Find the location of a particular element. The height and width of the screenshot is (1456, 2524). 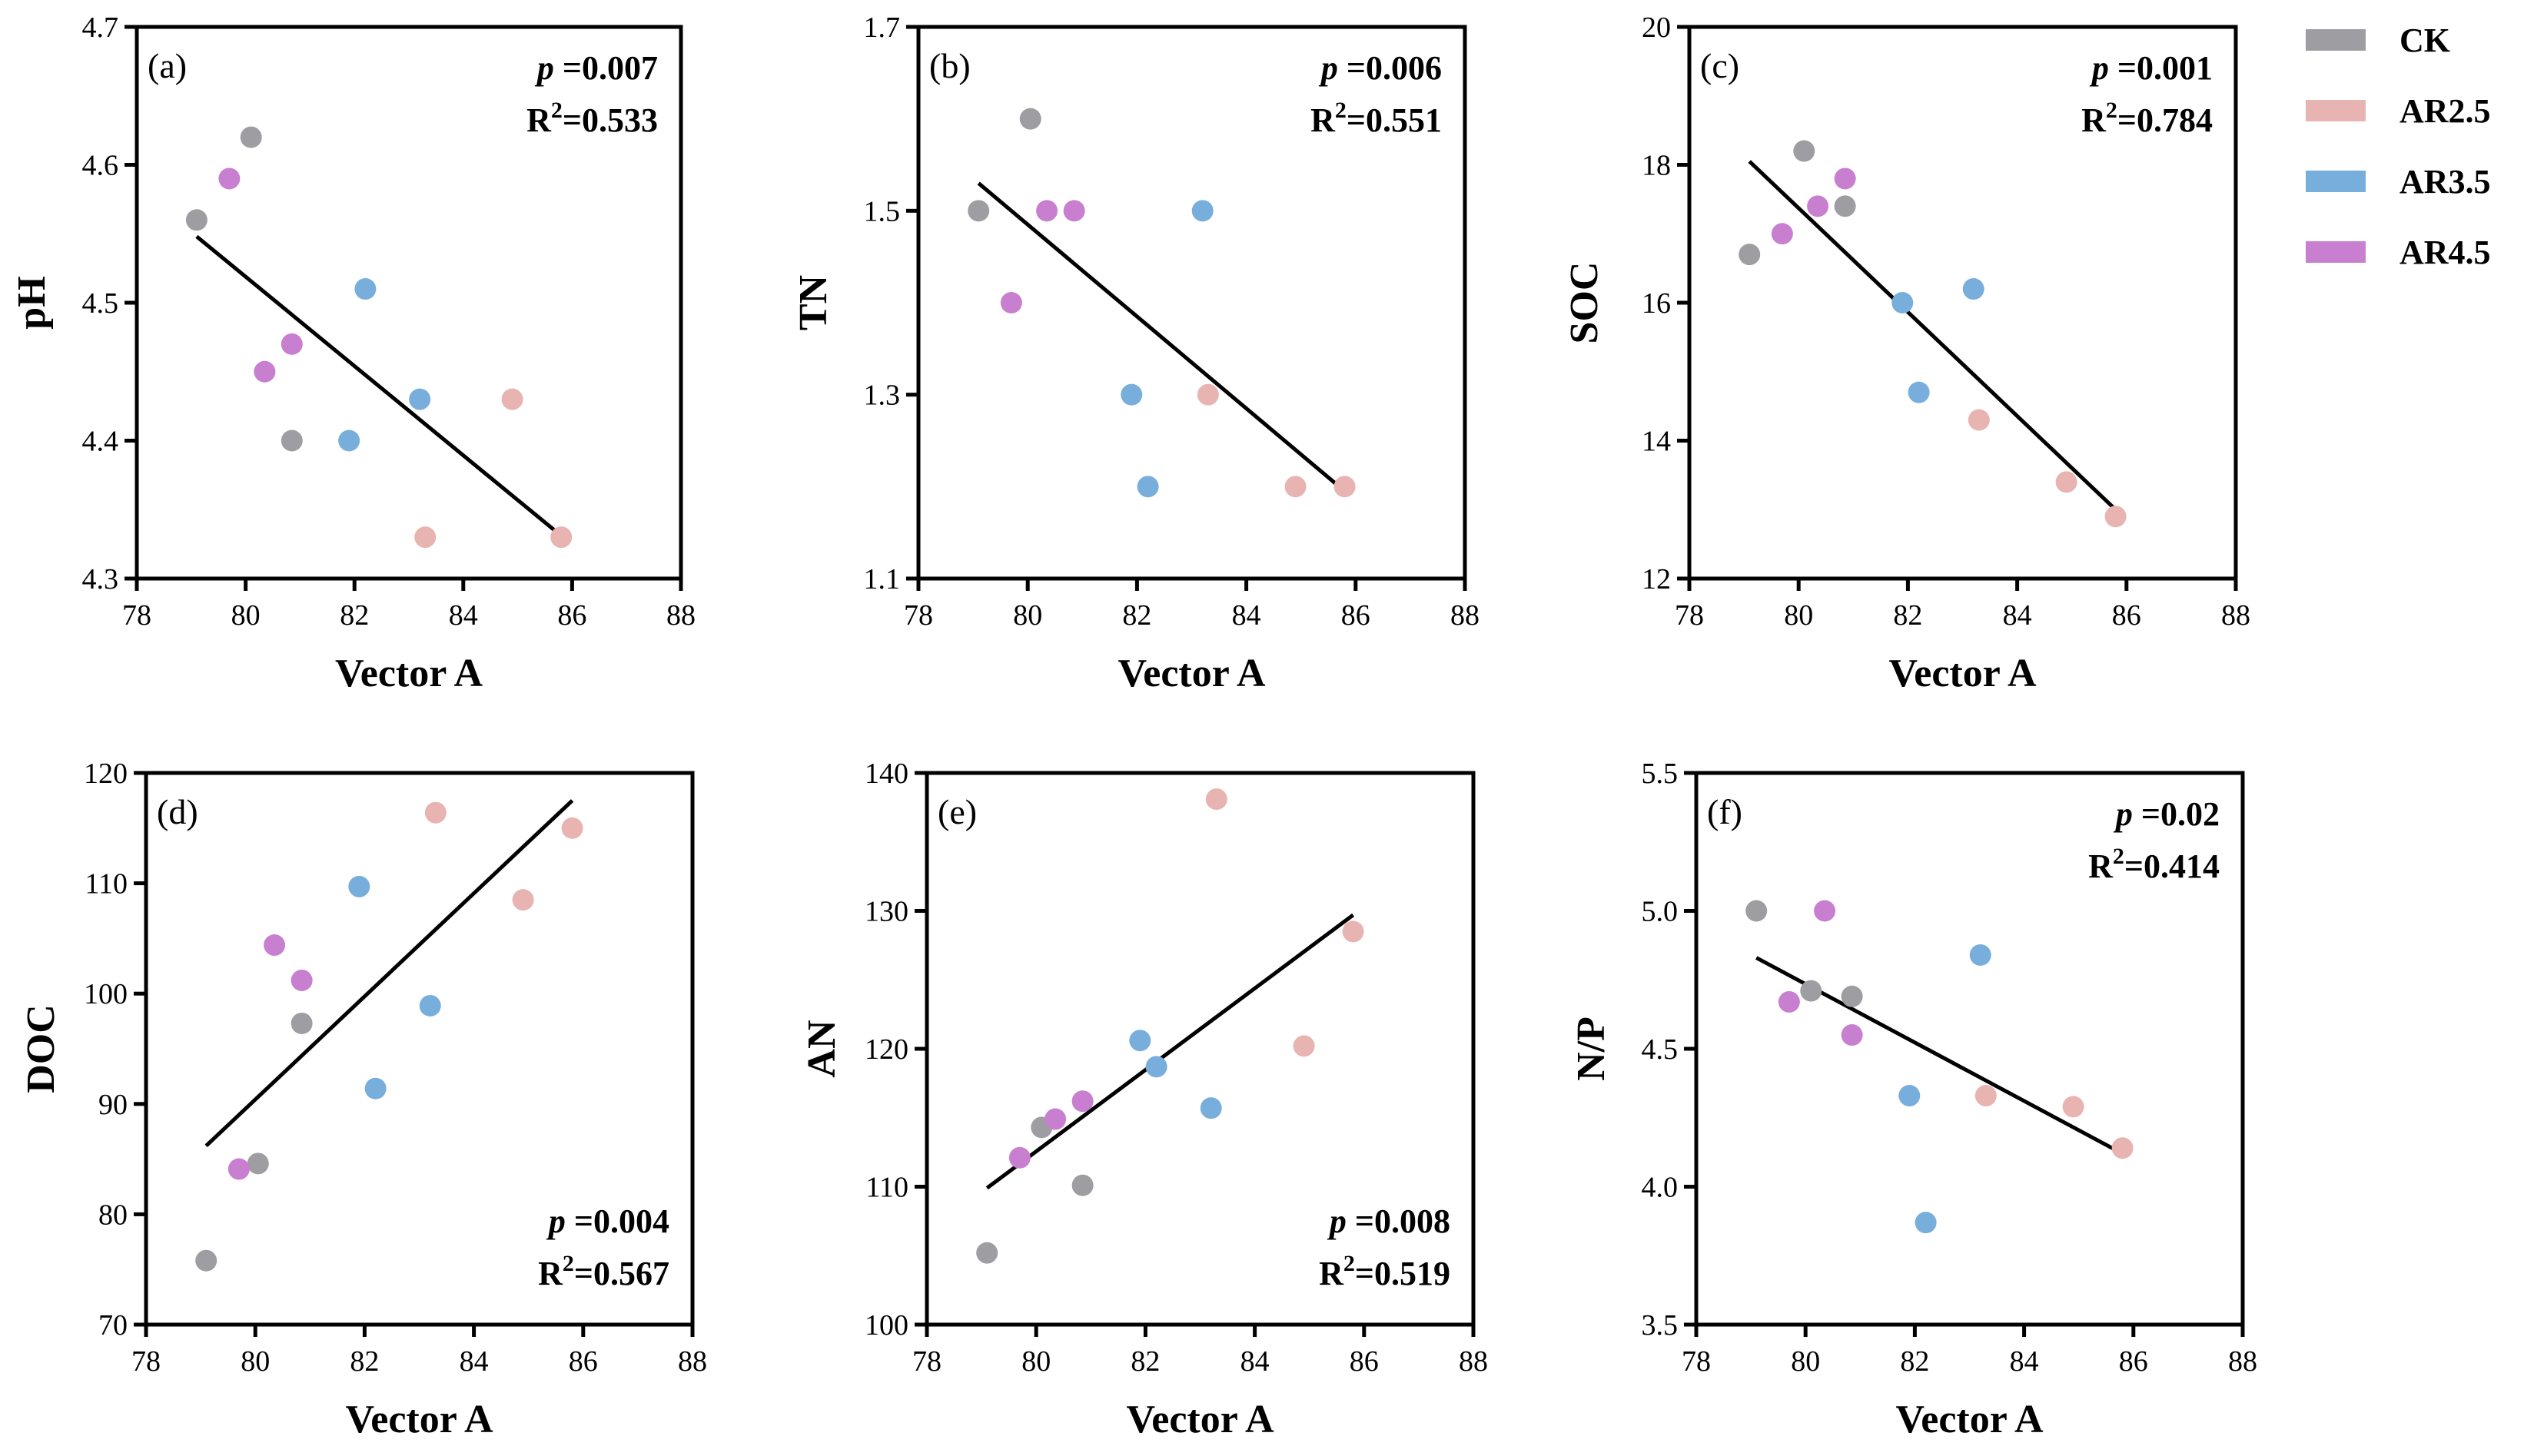

panel-label: (e) is located at coordinates (958, 811).